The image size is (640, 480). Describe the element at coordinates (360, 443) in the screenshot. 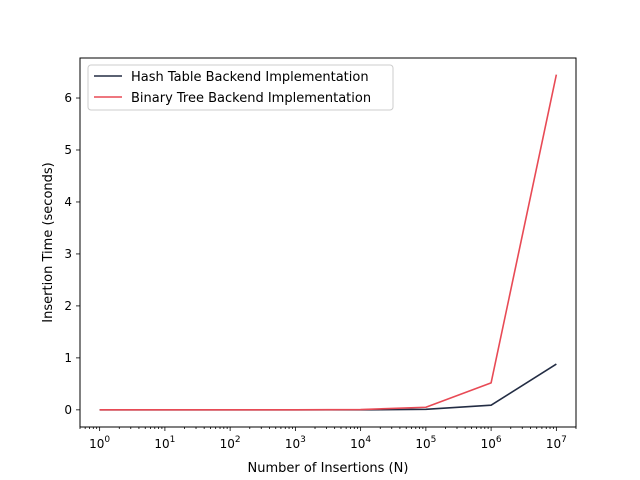

I see `x-tick-label: 10⁴` at that location.